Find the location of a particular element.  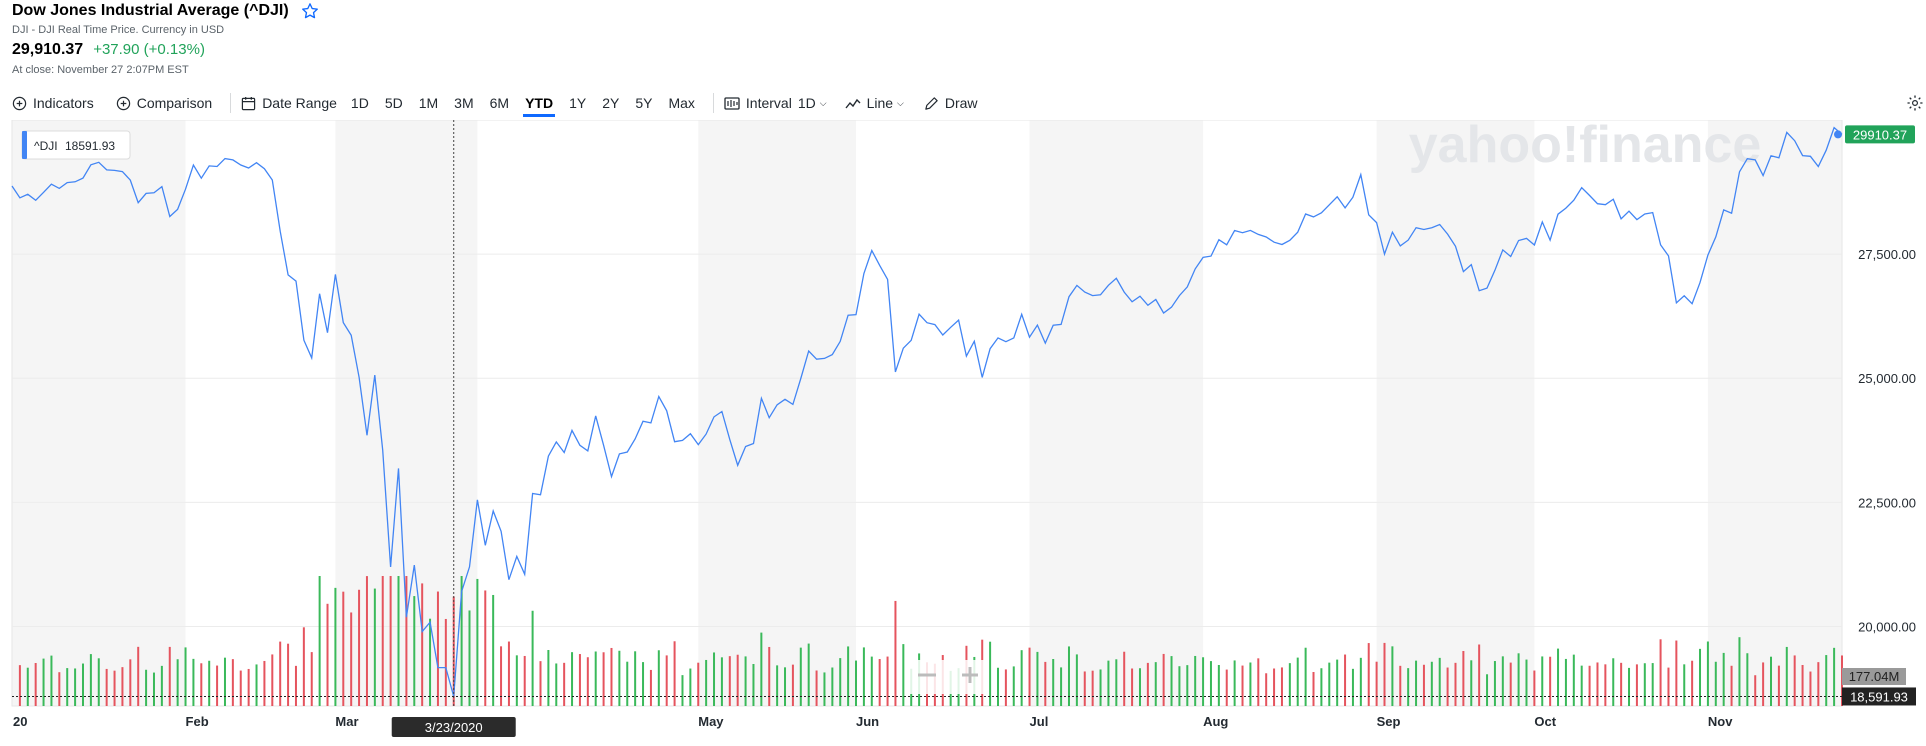

zoom-controls is located at coordinates (946, 677).